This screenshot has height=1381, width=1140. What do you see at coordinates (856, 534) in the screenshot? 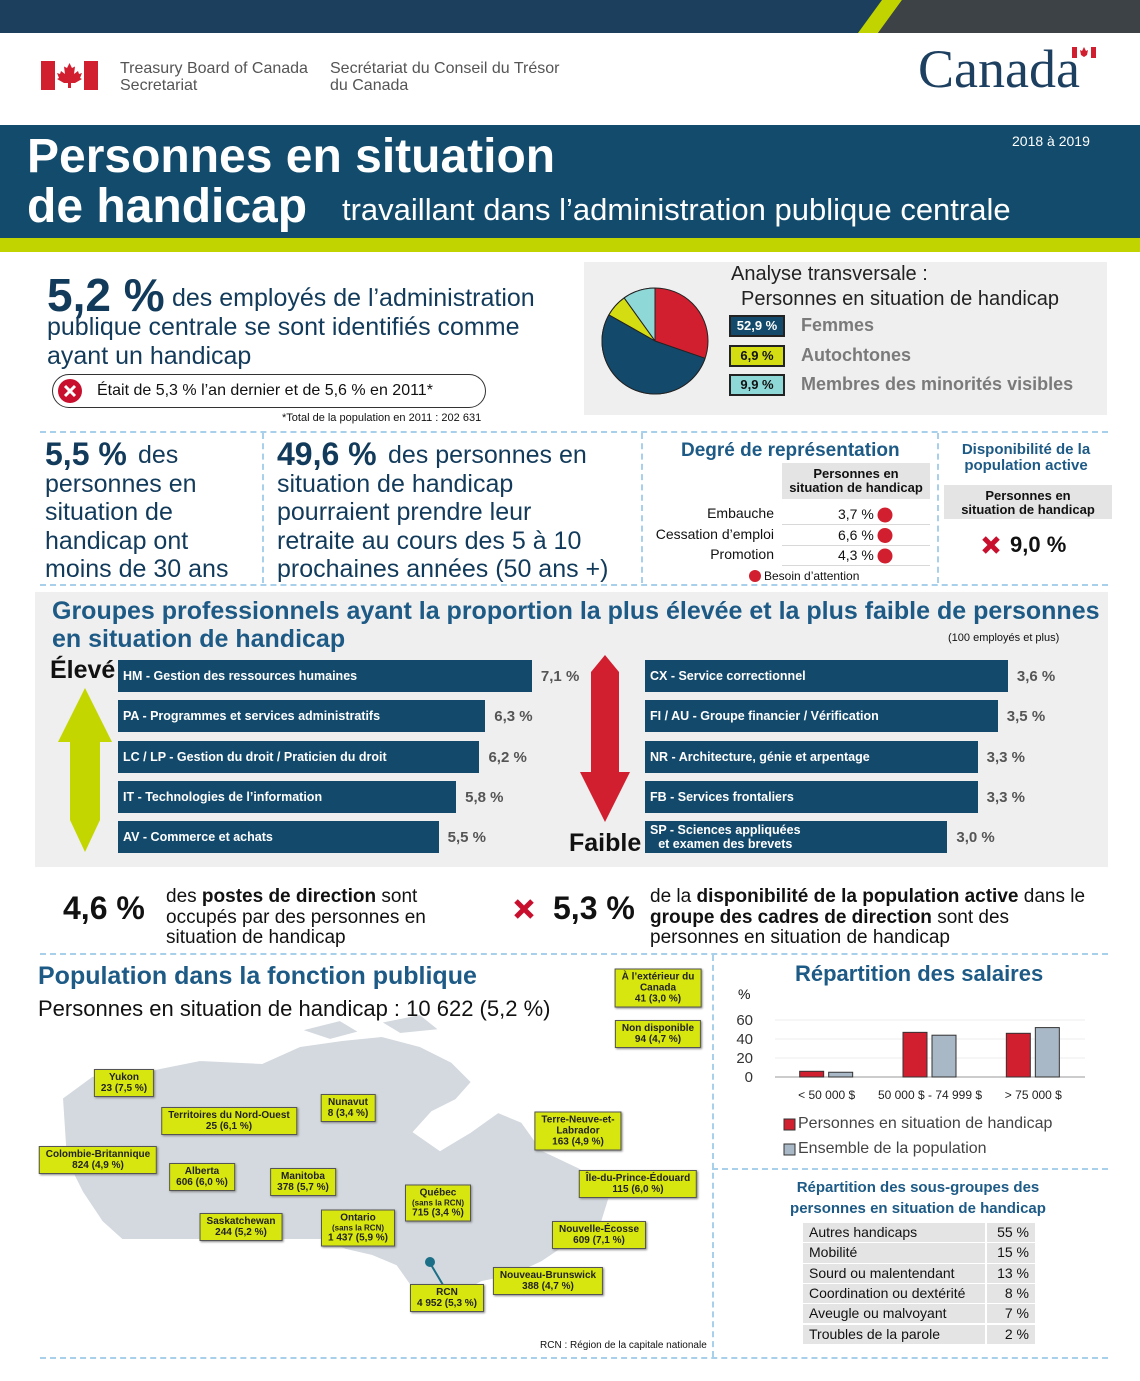
I see `row-value: 6,6 %` at bounding box center [856, 534].